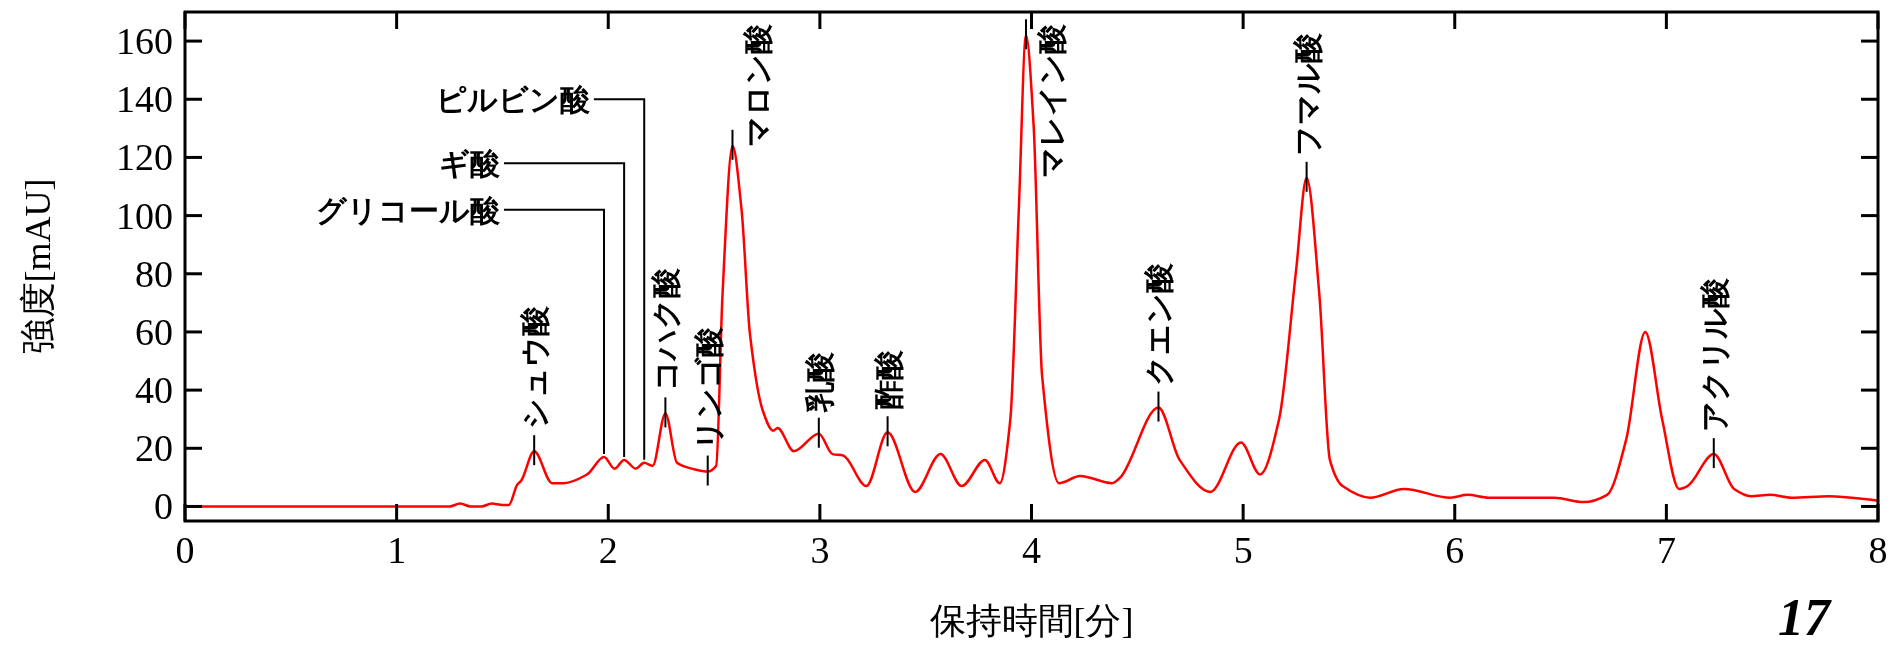 The image size is (1903, 647). What do you see at coordinates (469, 164) in the screenshot?
I see `annotation: ギ酸` at bounding box center [469, 164].